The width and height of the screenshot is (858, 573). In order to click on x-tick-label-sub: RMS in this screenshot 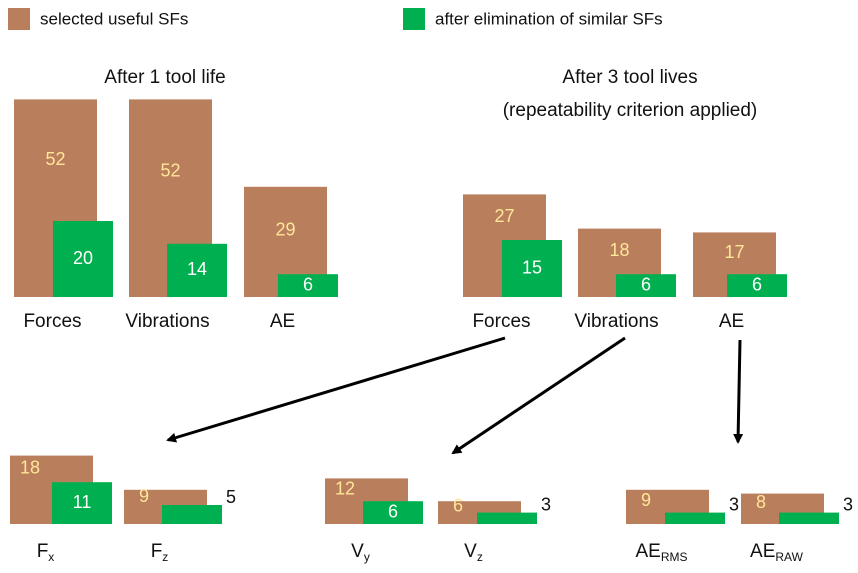, I will do `click(674, 557)`.